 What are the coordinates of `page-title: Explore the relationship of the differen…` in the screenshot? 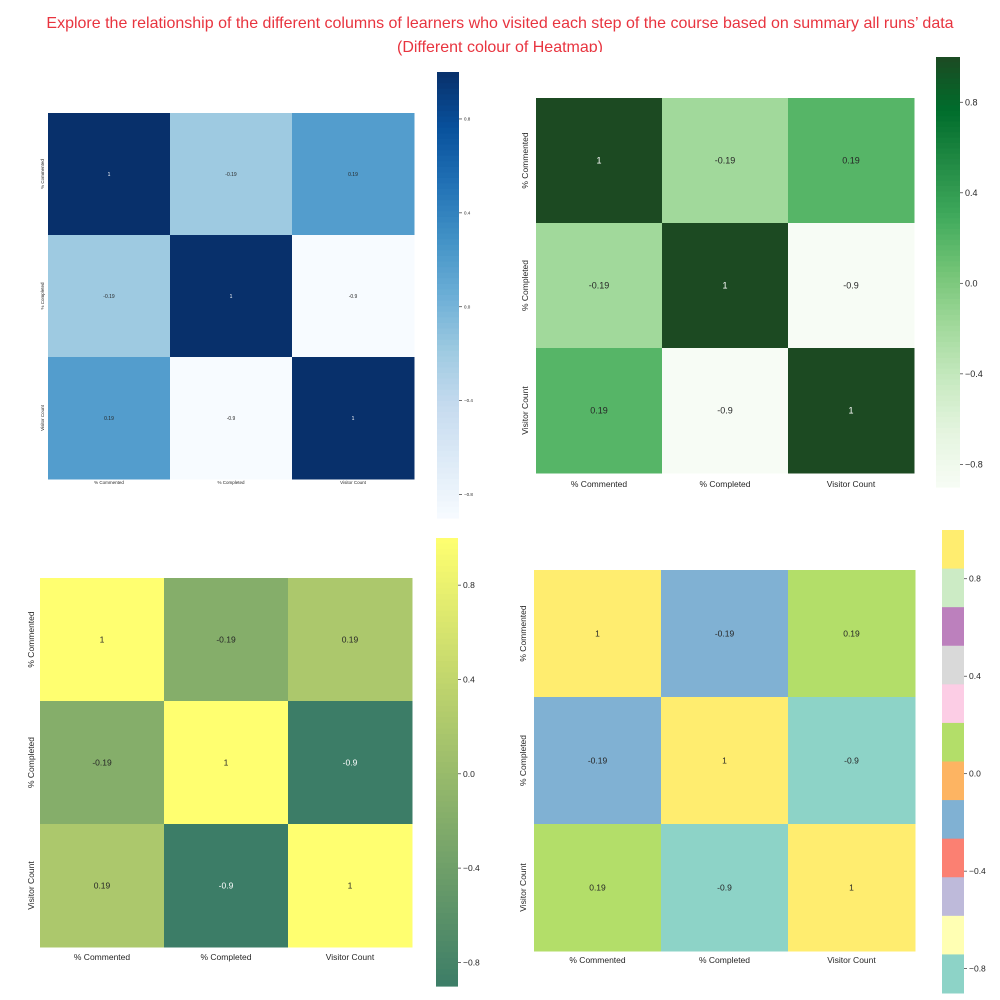 It's located at (500, 23).